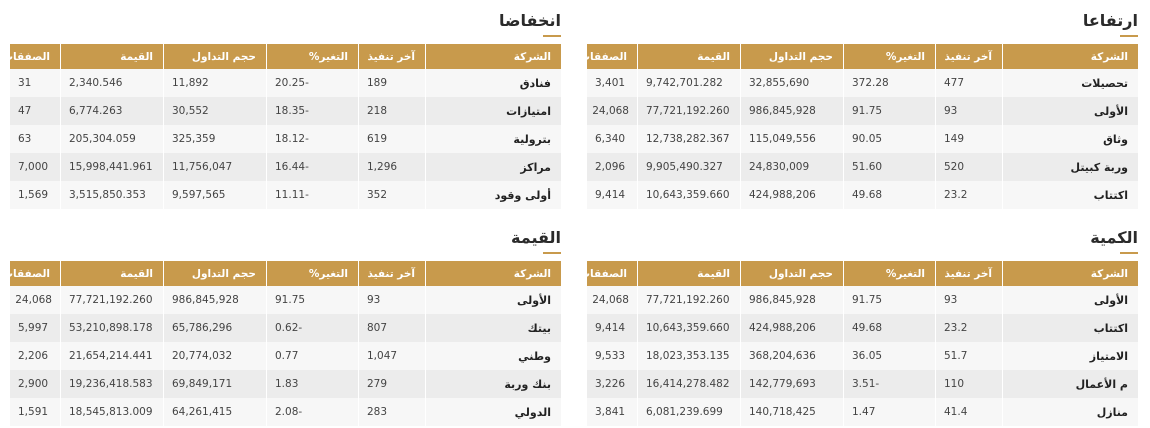  Describe the element at coordinates (35, 328) in the screenshot. I see `cell-trades: 5,997` at that location.